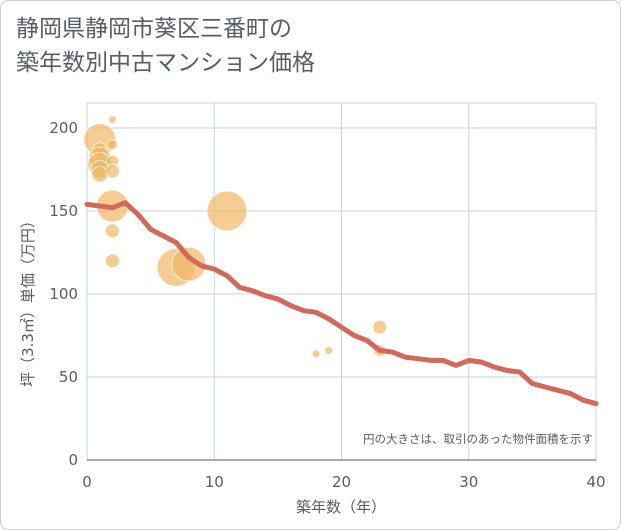 The image size is (621, 530). Describe the element at coordinates (468, 482) in the screenshot. I see `x-tick-label: 30` at that location.